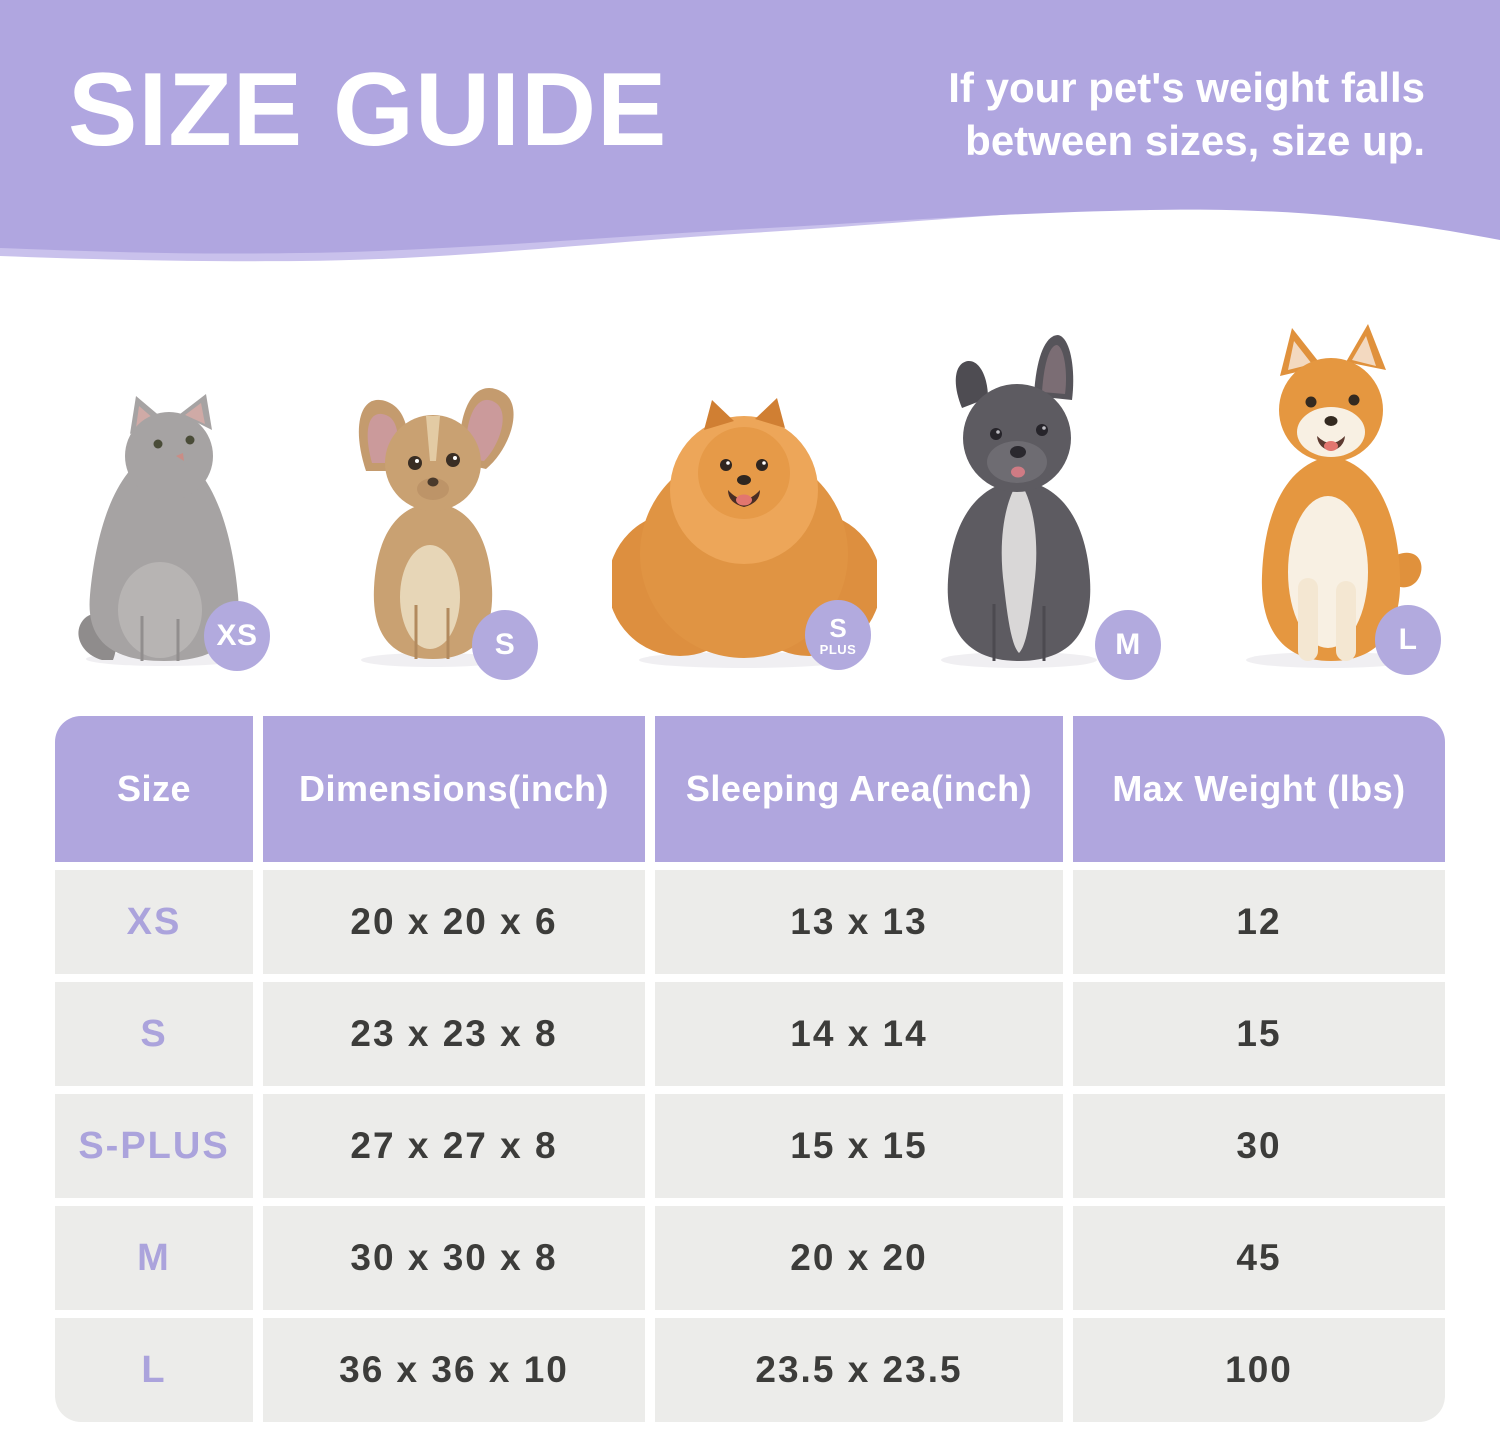 Image resolution: width=1500 pixels, height=1450 pixels. Describe the element at coordinates (744, 533) in the screenshot. I see `pomeranian-image` at that location.